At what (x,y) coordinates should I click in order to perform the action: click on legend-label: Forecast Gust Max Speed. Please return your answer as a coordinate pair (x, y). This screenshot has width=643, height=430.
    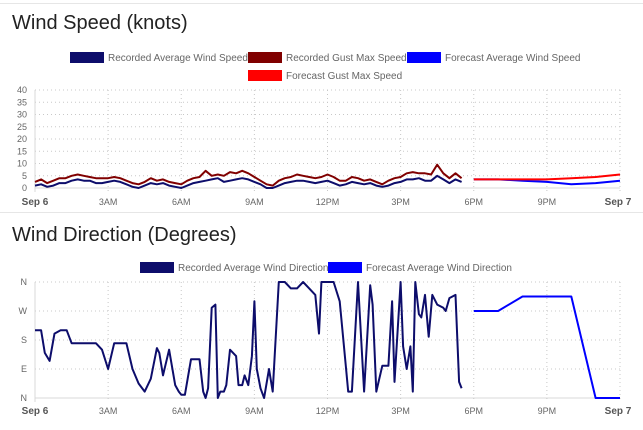
    Looking at the image, I should click on (344, 76).